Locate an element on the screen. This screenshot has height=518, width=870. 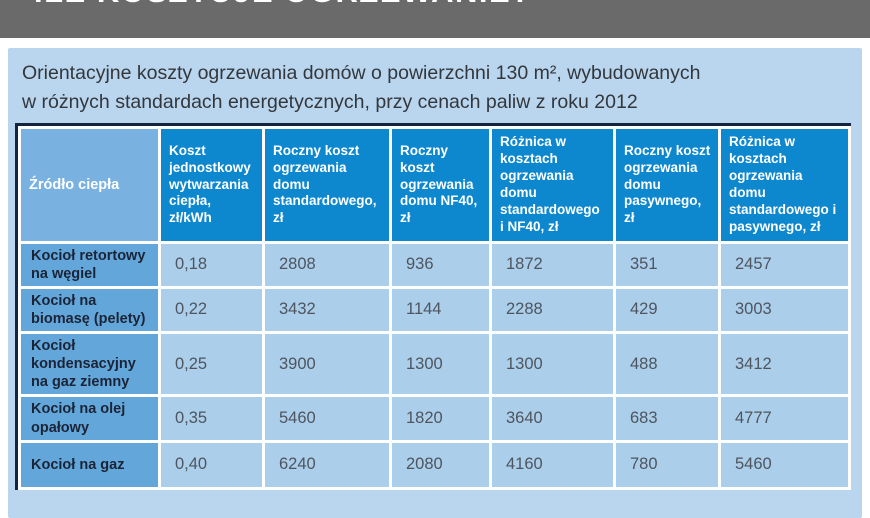
column-header-annual-nf40: Roczny koszt ogrzewania domu NF40, zł is located at coordinates (440, 185).